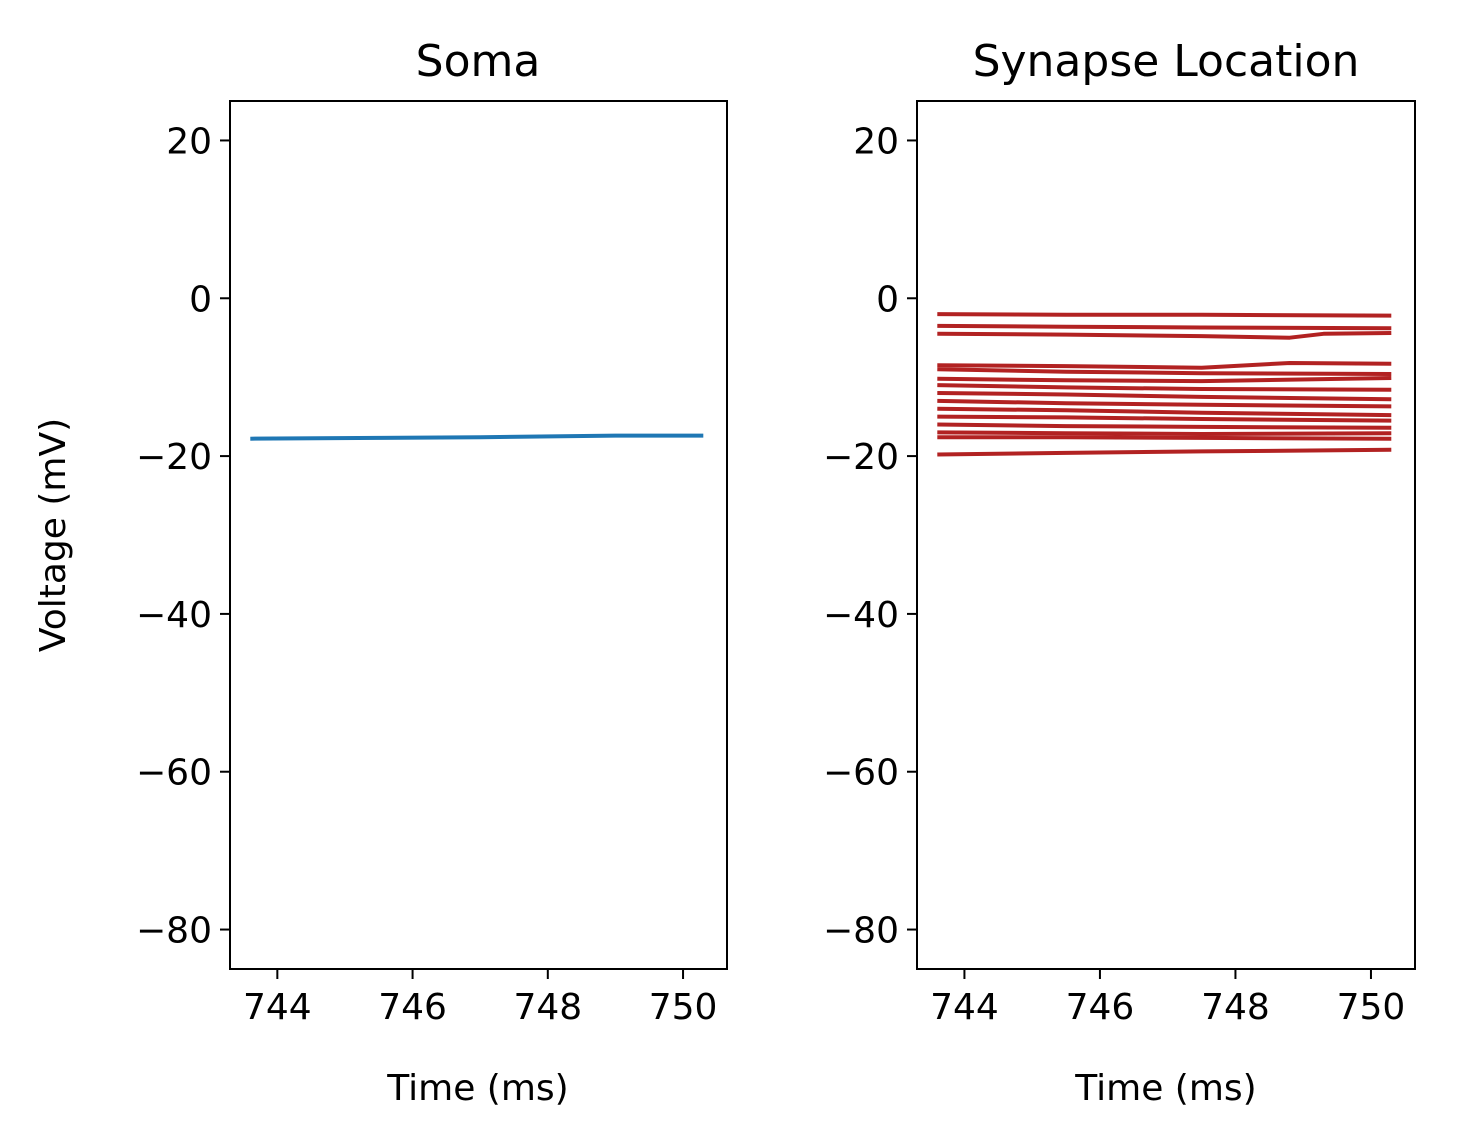 The image size is (1459, 1141). What do you see at coordinates (183, 536) in the screenshot?
I see `soma-y-ticks: 20 0 −20 −40 −60 −80` at bounding box center [183, 536].